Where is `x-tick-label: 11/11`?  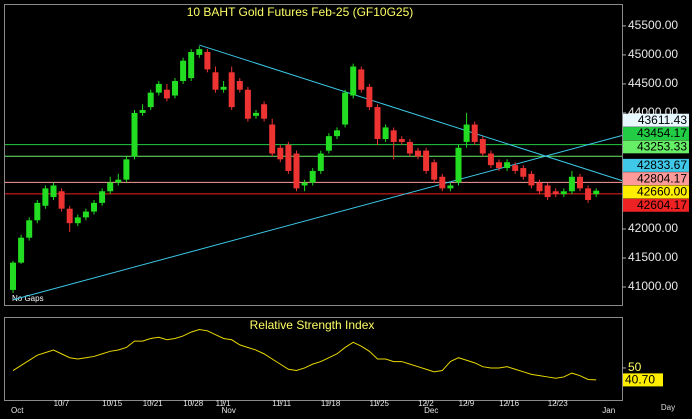
x-tick-label: 11/11 is located at coordinates (281, 403).